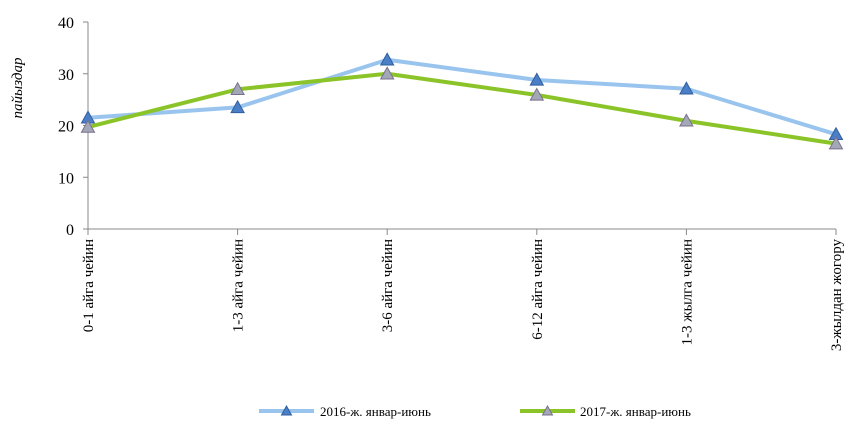 Image resolution: width=848 pixels, height=423 pixels. I want to click on y-tick-label: 0, so click(70, 230).